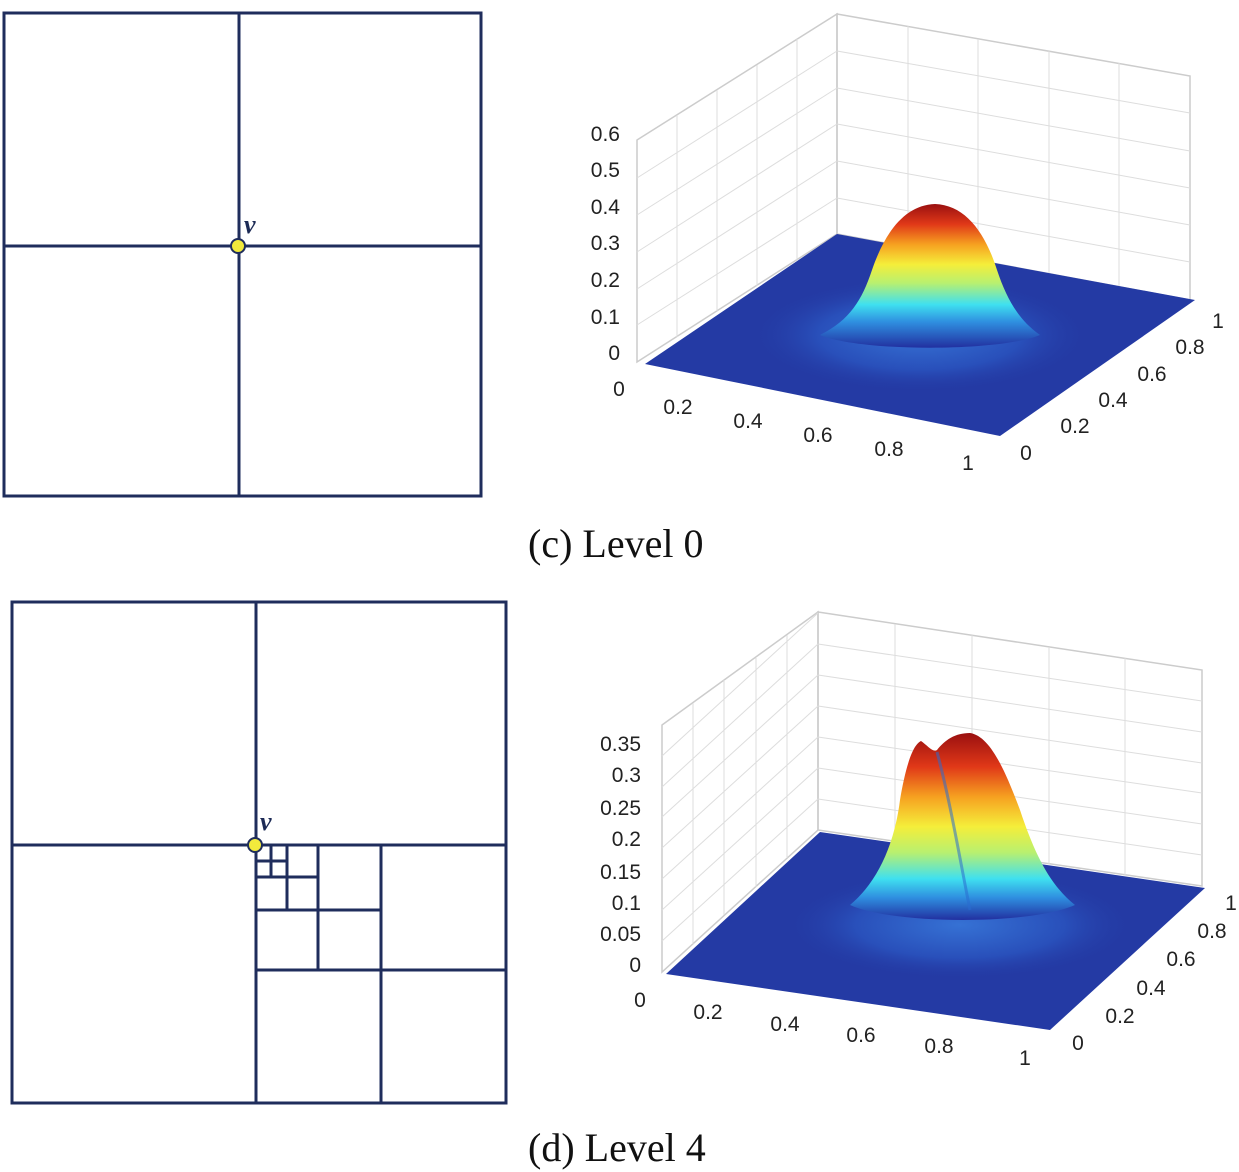 This screenshot has width=1239, height=1172. I want to click on z-axis-ticks: 0 0.1 0.2 0.3 0.4 0.5 0.6, so click(606, 244).